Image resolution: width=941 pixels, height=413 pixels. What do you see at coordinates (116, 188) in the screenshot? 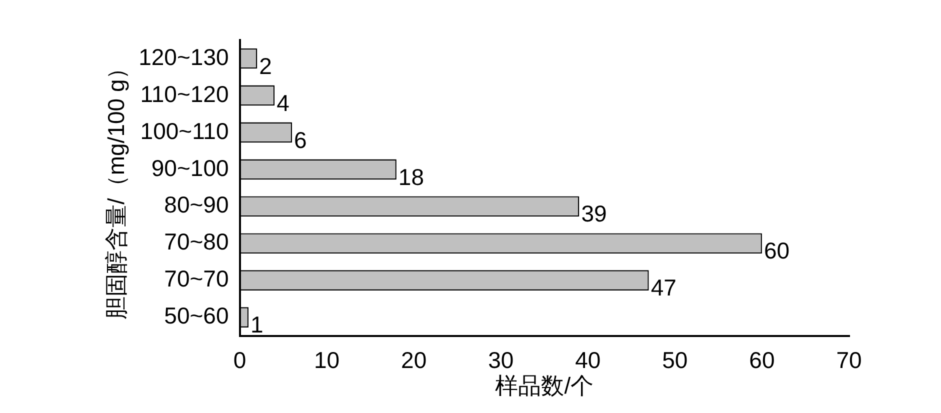
I see `y-axis-title: 胆固醇含量/（mg/100 g）` at bounding box center [116, 188].